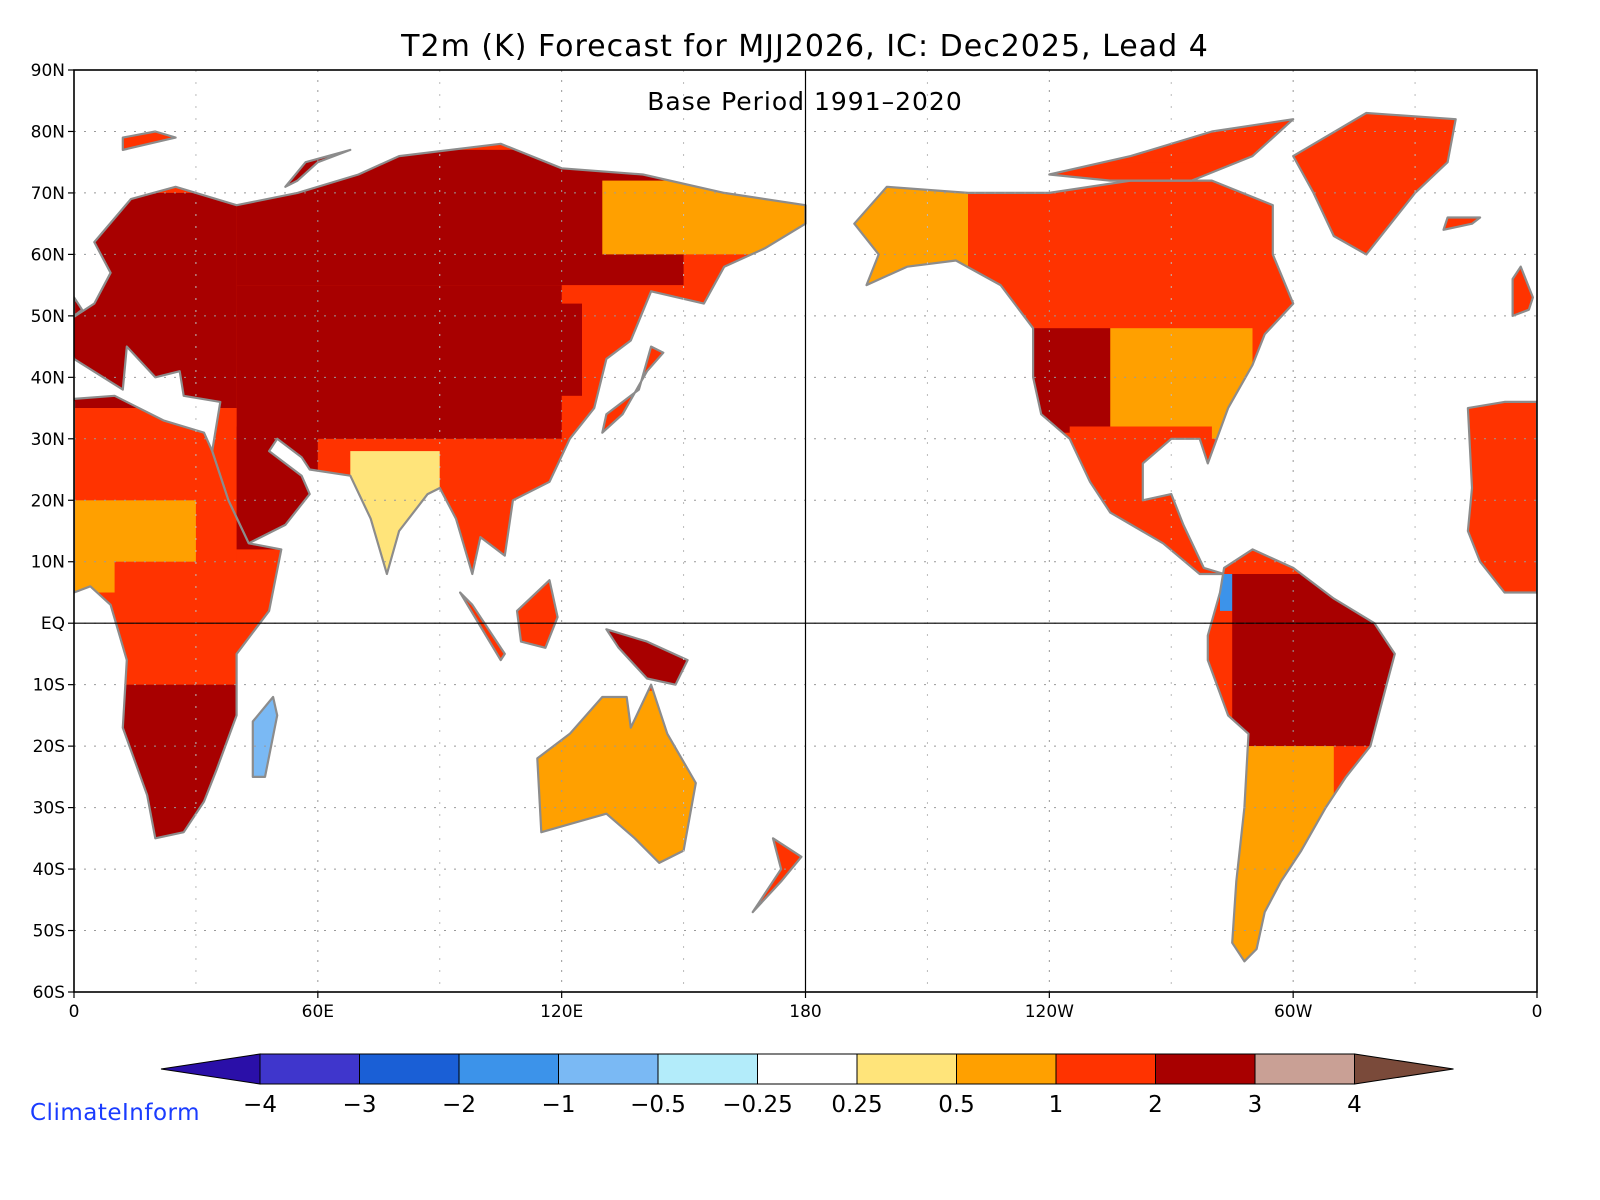 This screenshot has width=1600, height=1200. Describe the element at coordinates (856, 1105) in the screenshot. I see `colorbar-label: 0.25` at that location.